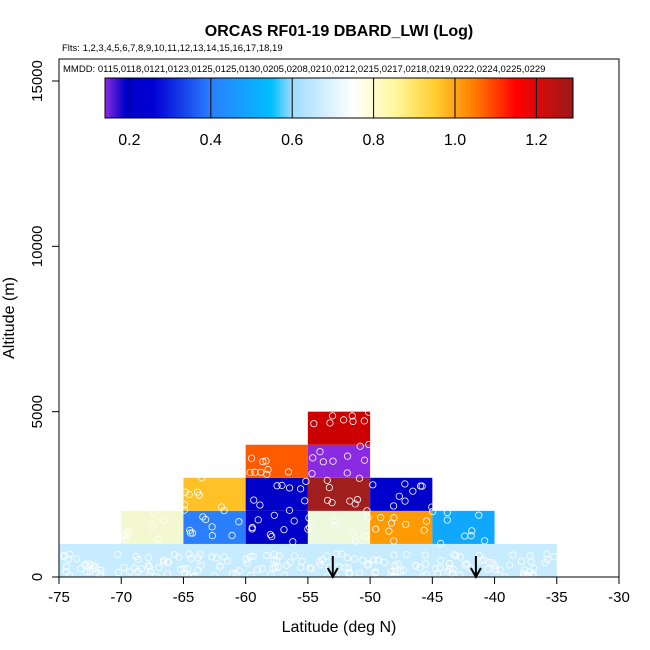 This screenshot has width=650, height=650. I want to click on x-tick-label: -55, so click(308, 597).